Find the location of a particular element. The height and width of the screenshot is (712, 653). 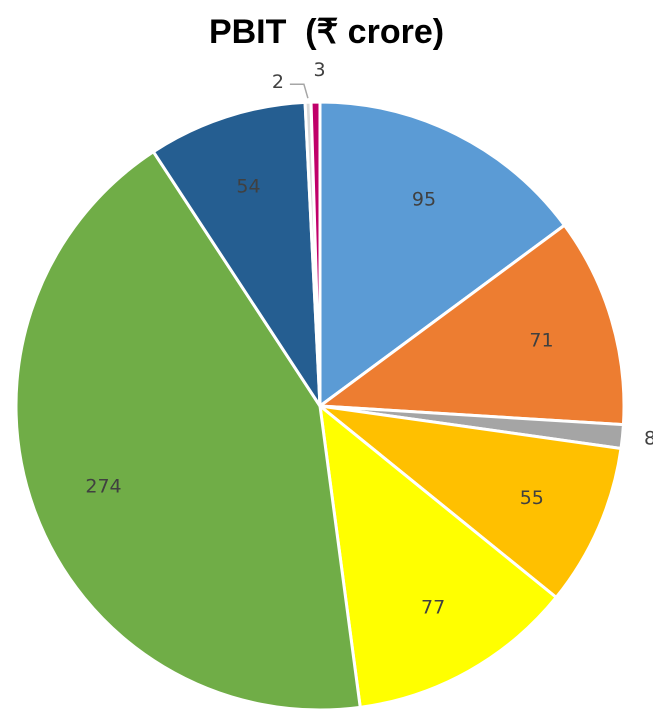

leader-lines is located at coordinates (299, 91).